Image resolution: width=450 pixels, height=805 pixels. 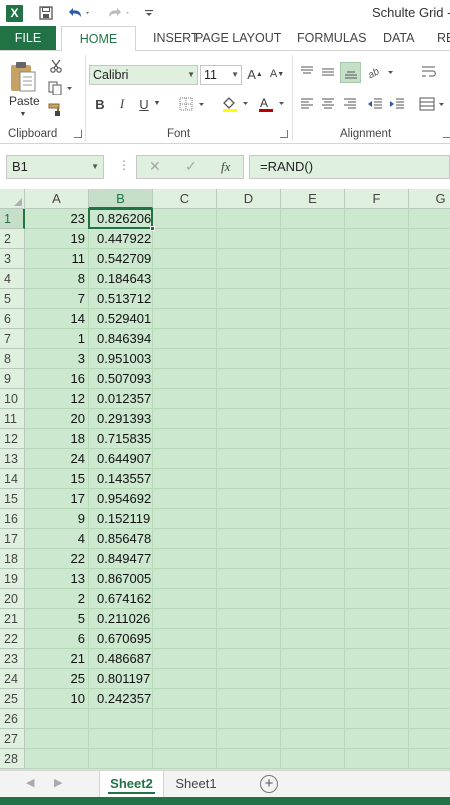 I want to click on cell-b9: 0.507093, so click(x=121, y=379).